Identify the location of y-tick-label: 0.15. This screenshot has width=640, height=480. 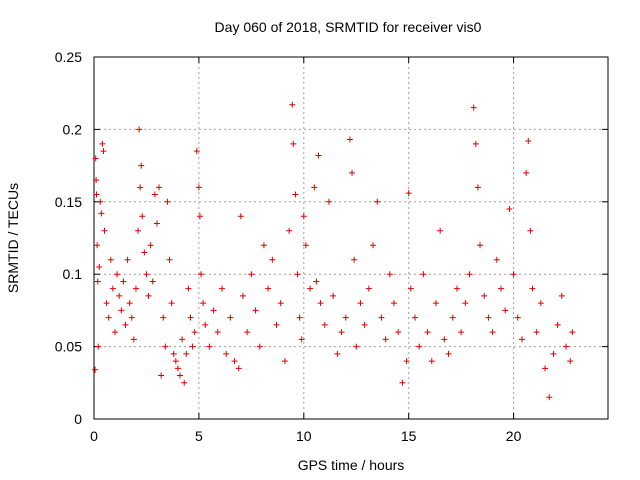
(68, 202).